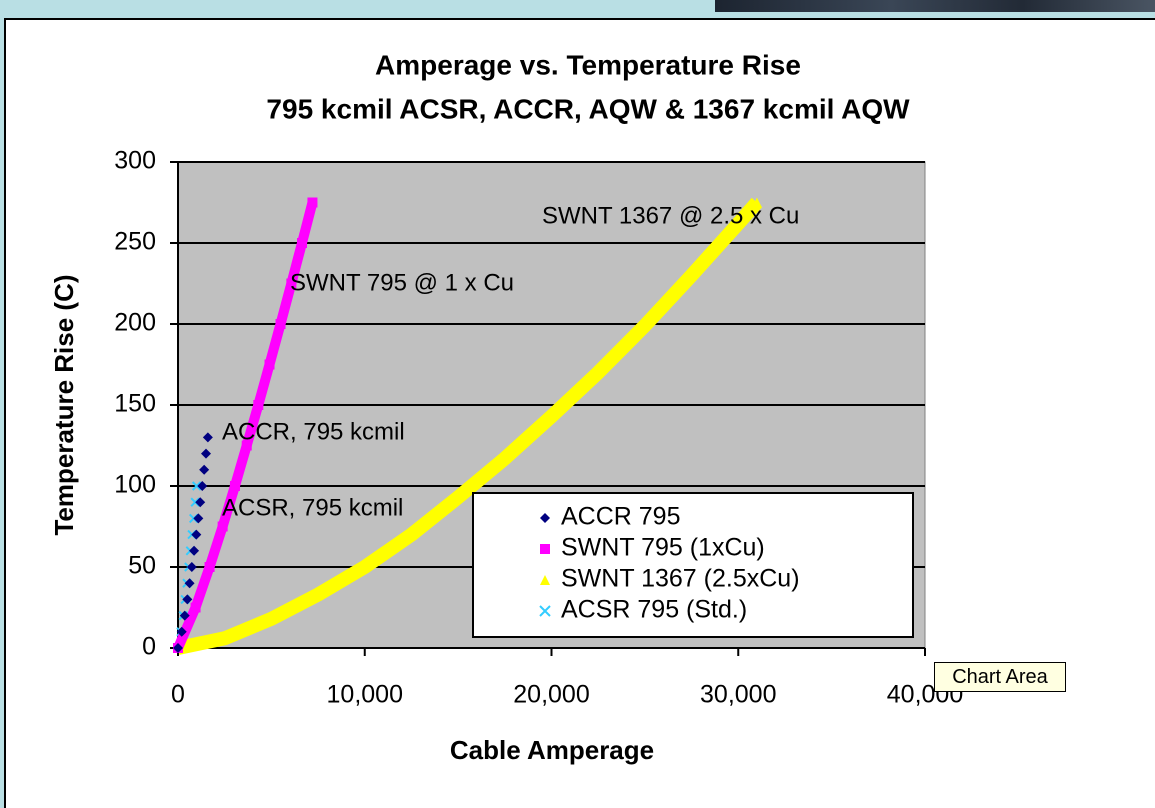  Describe the element at coordinates (680, 579) in the screenshot. I see `legend-label: SWNT 1367 (2.5xCu)` at that location.